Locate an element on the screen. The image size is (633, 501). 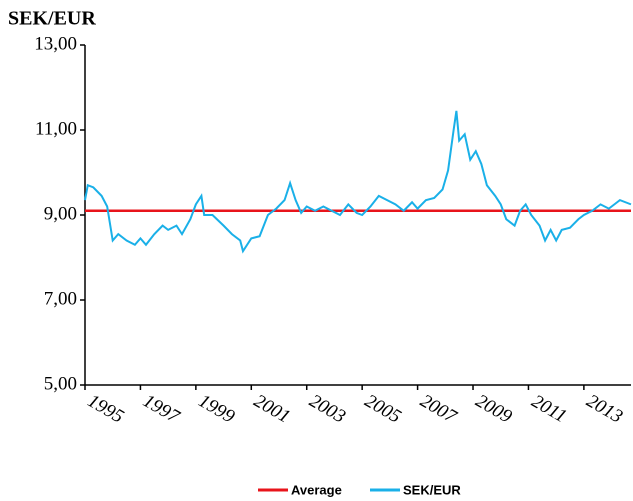
y-tick-label: 9,00 is located at coordinates (60, 213).